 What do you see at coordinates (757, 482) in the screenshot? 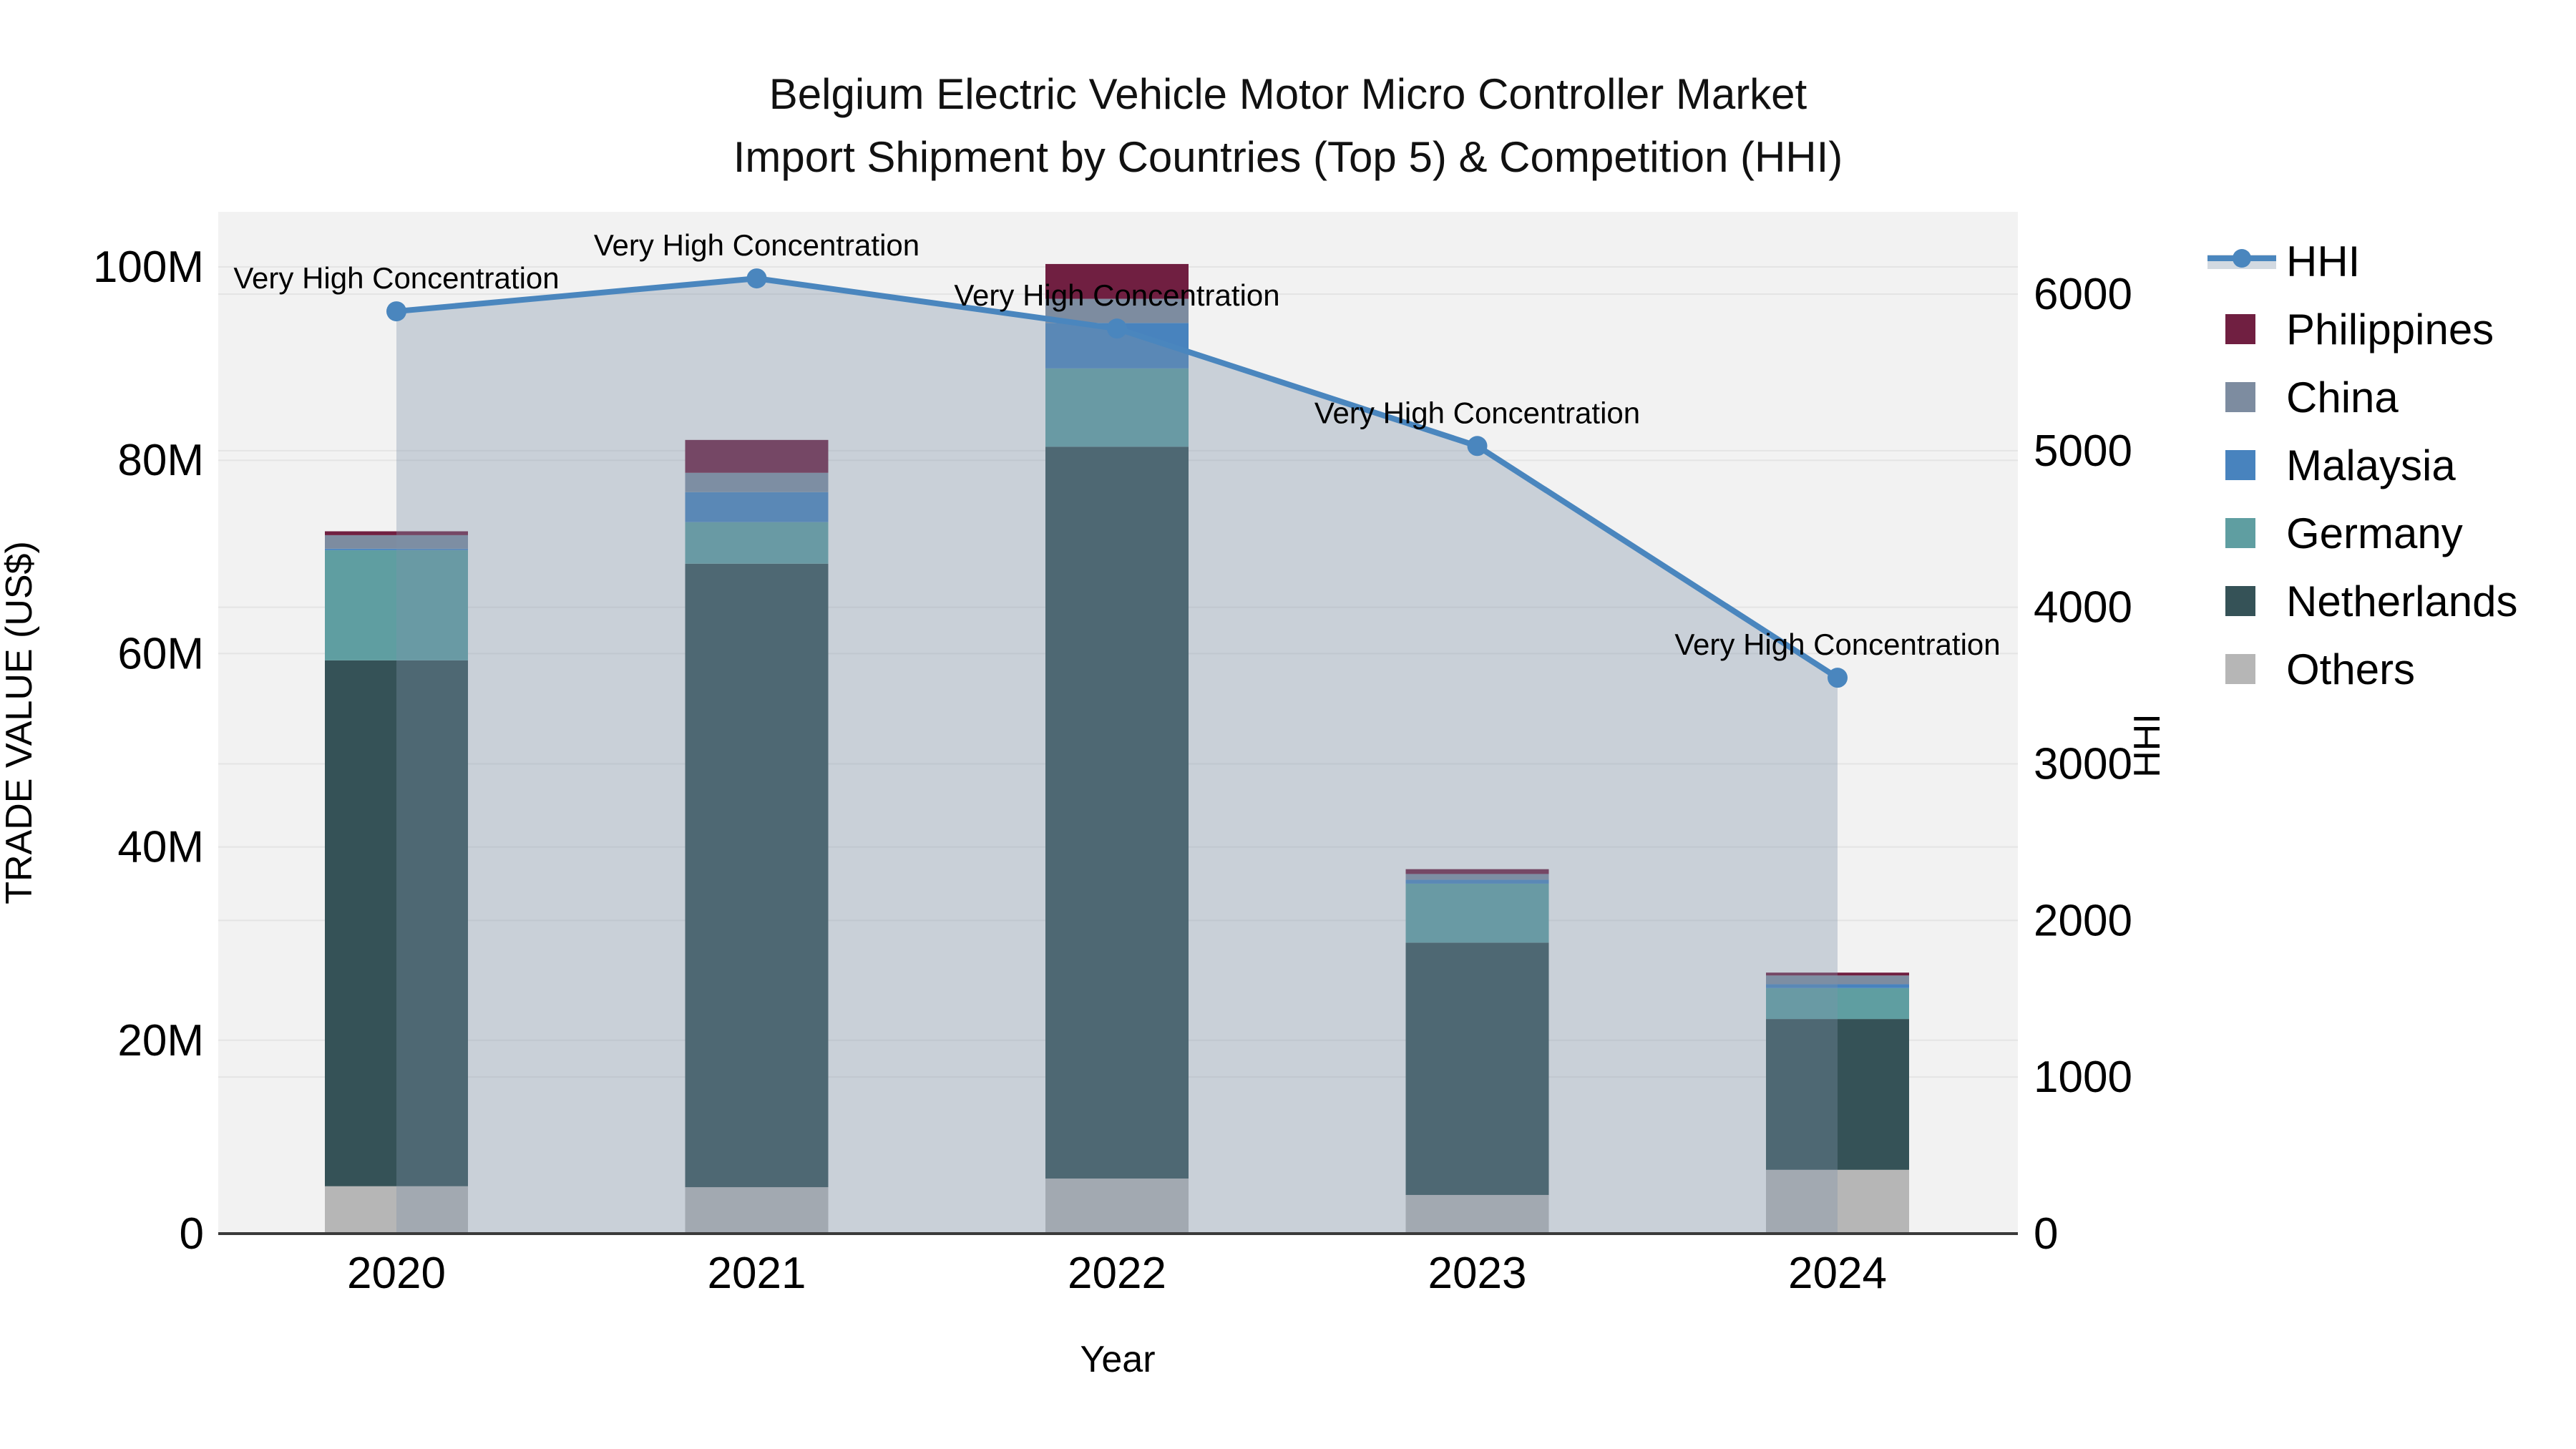
I see `bar-segment-2021-china` at bounding box center [757, 482].